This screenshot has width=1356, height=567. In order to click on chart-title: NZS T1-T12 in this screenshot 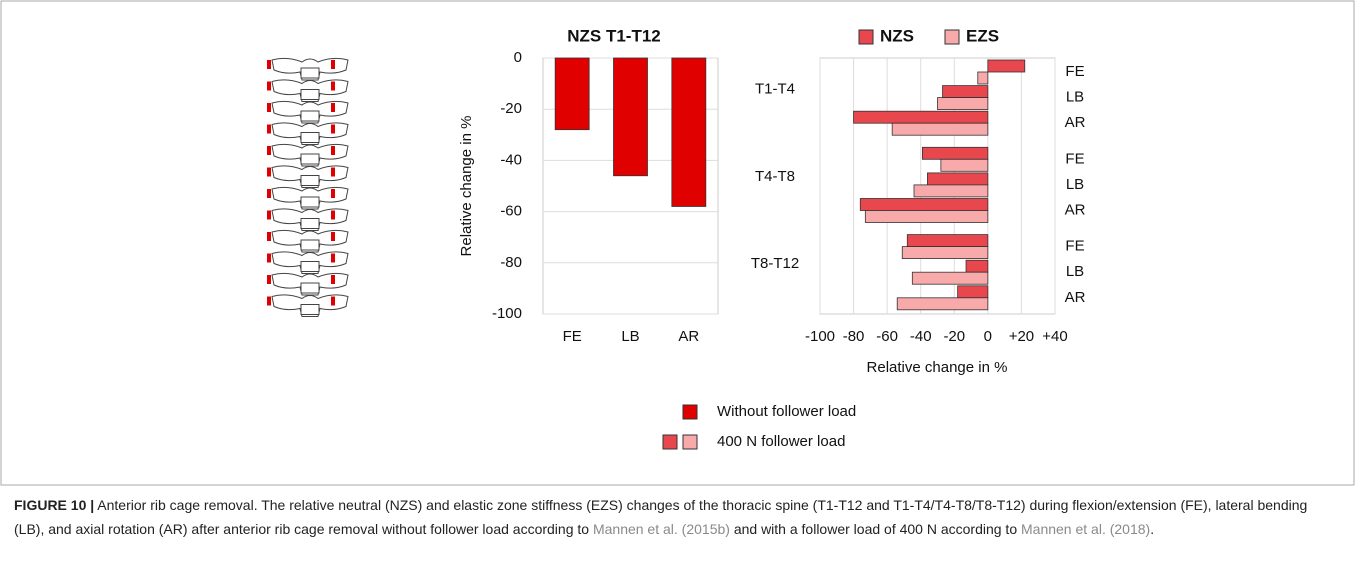, I will do `click(614, 35)`.